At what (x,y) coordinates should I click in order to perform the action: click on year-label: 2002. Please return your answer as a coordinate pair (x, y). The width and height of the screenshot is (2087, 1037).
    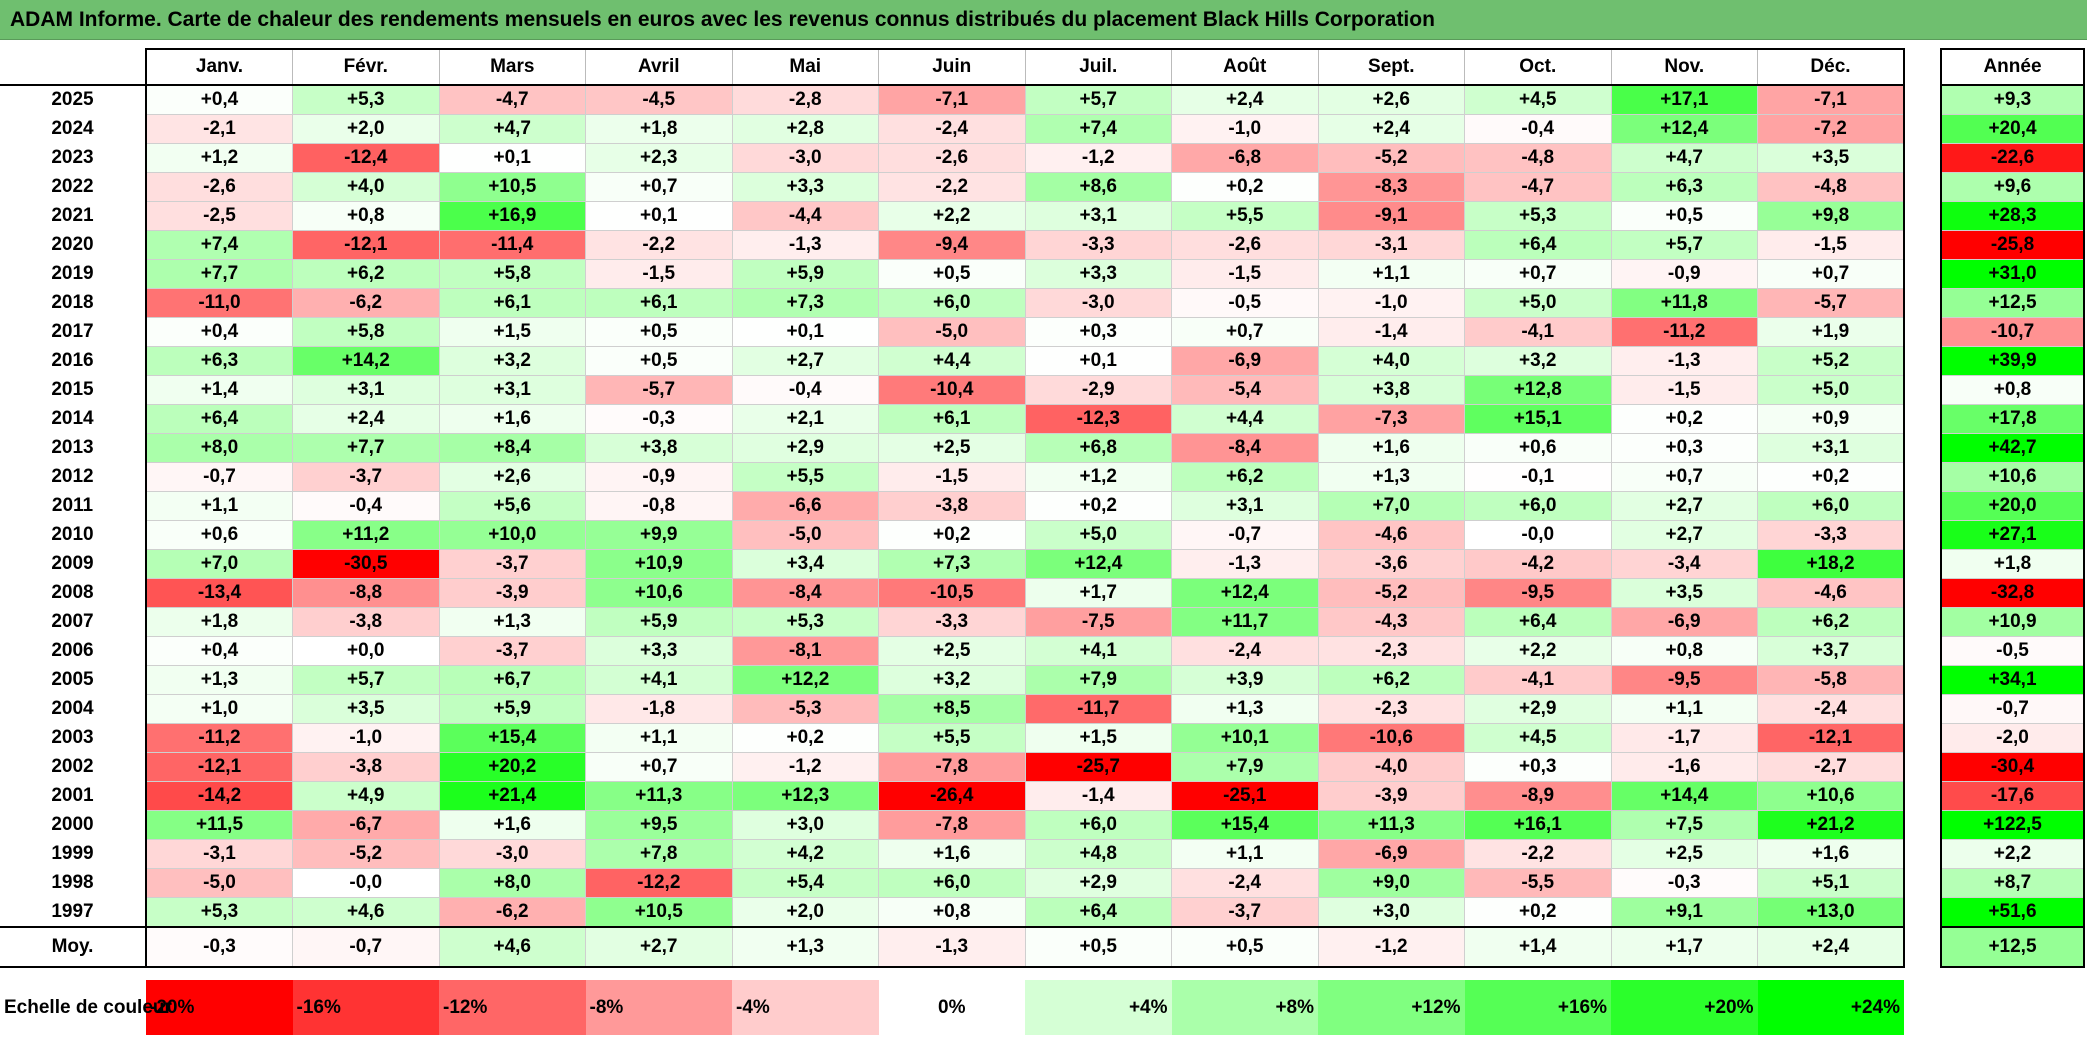
    Looking at the image, I should click on (72, 766).